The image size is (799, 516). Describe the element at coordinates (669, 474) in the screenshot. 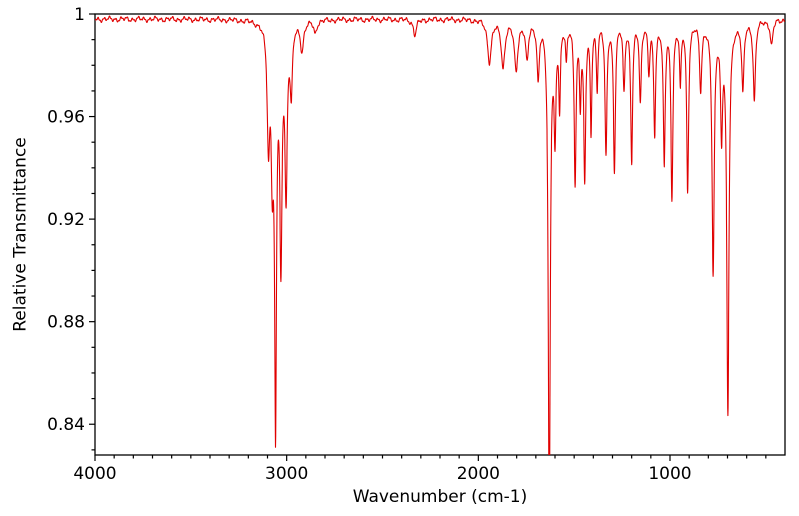

I see `x-tick-label: 1000` at that location.